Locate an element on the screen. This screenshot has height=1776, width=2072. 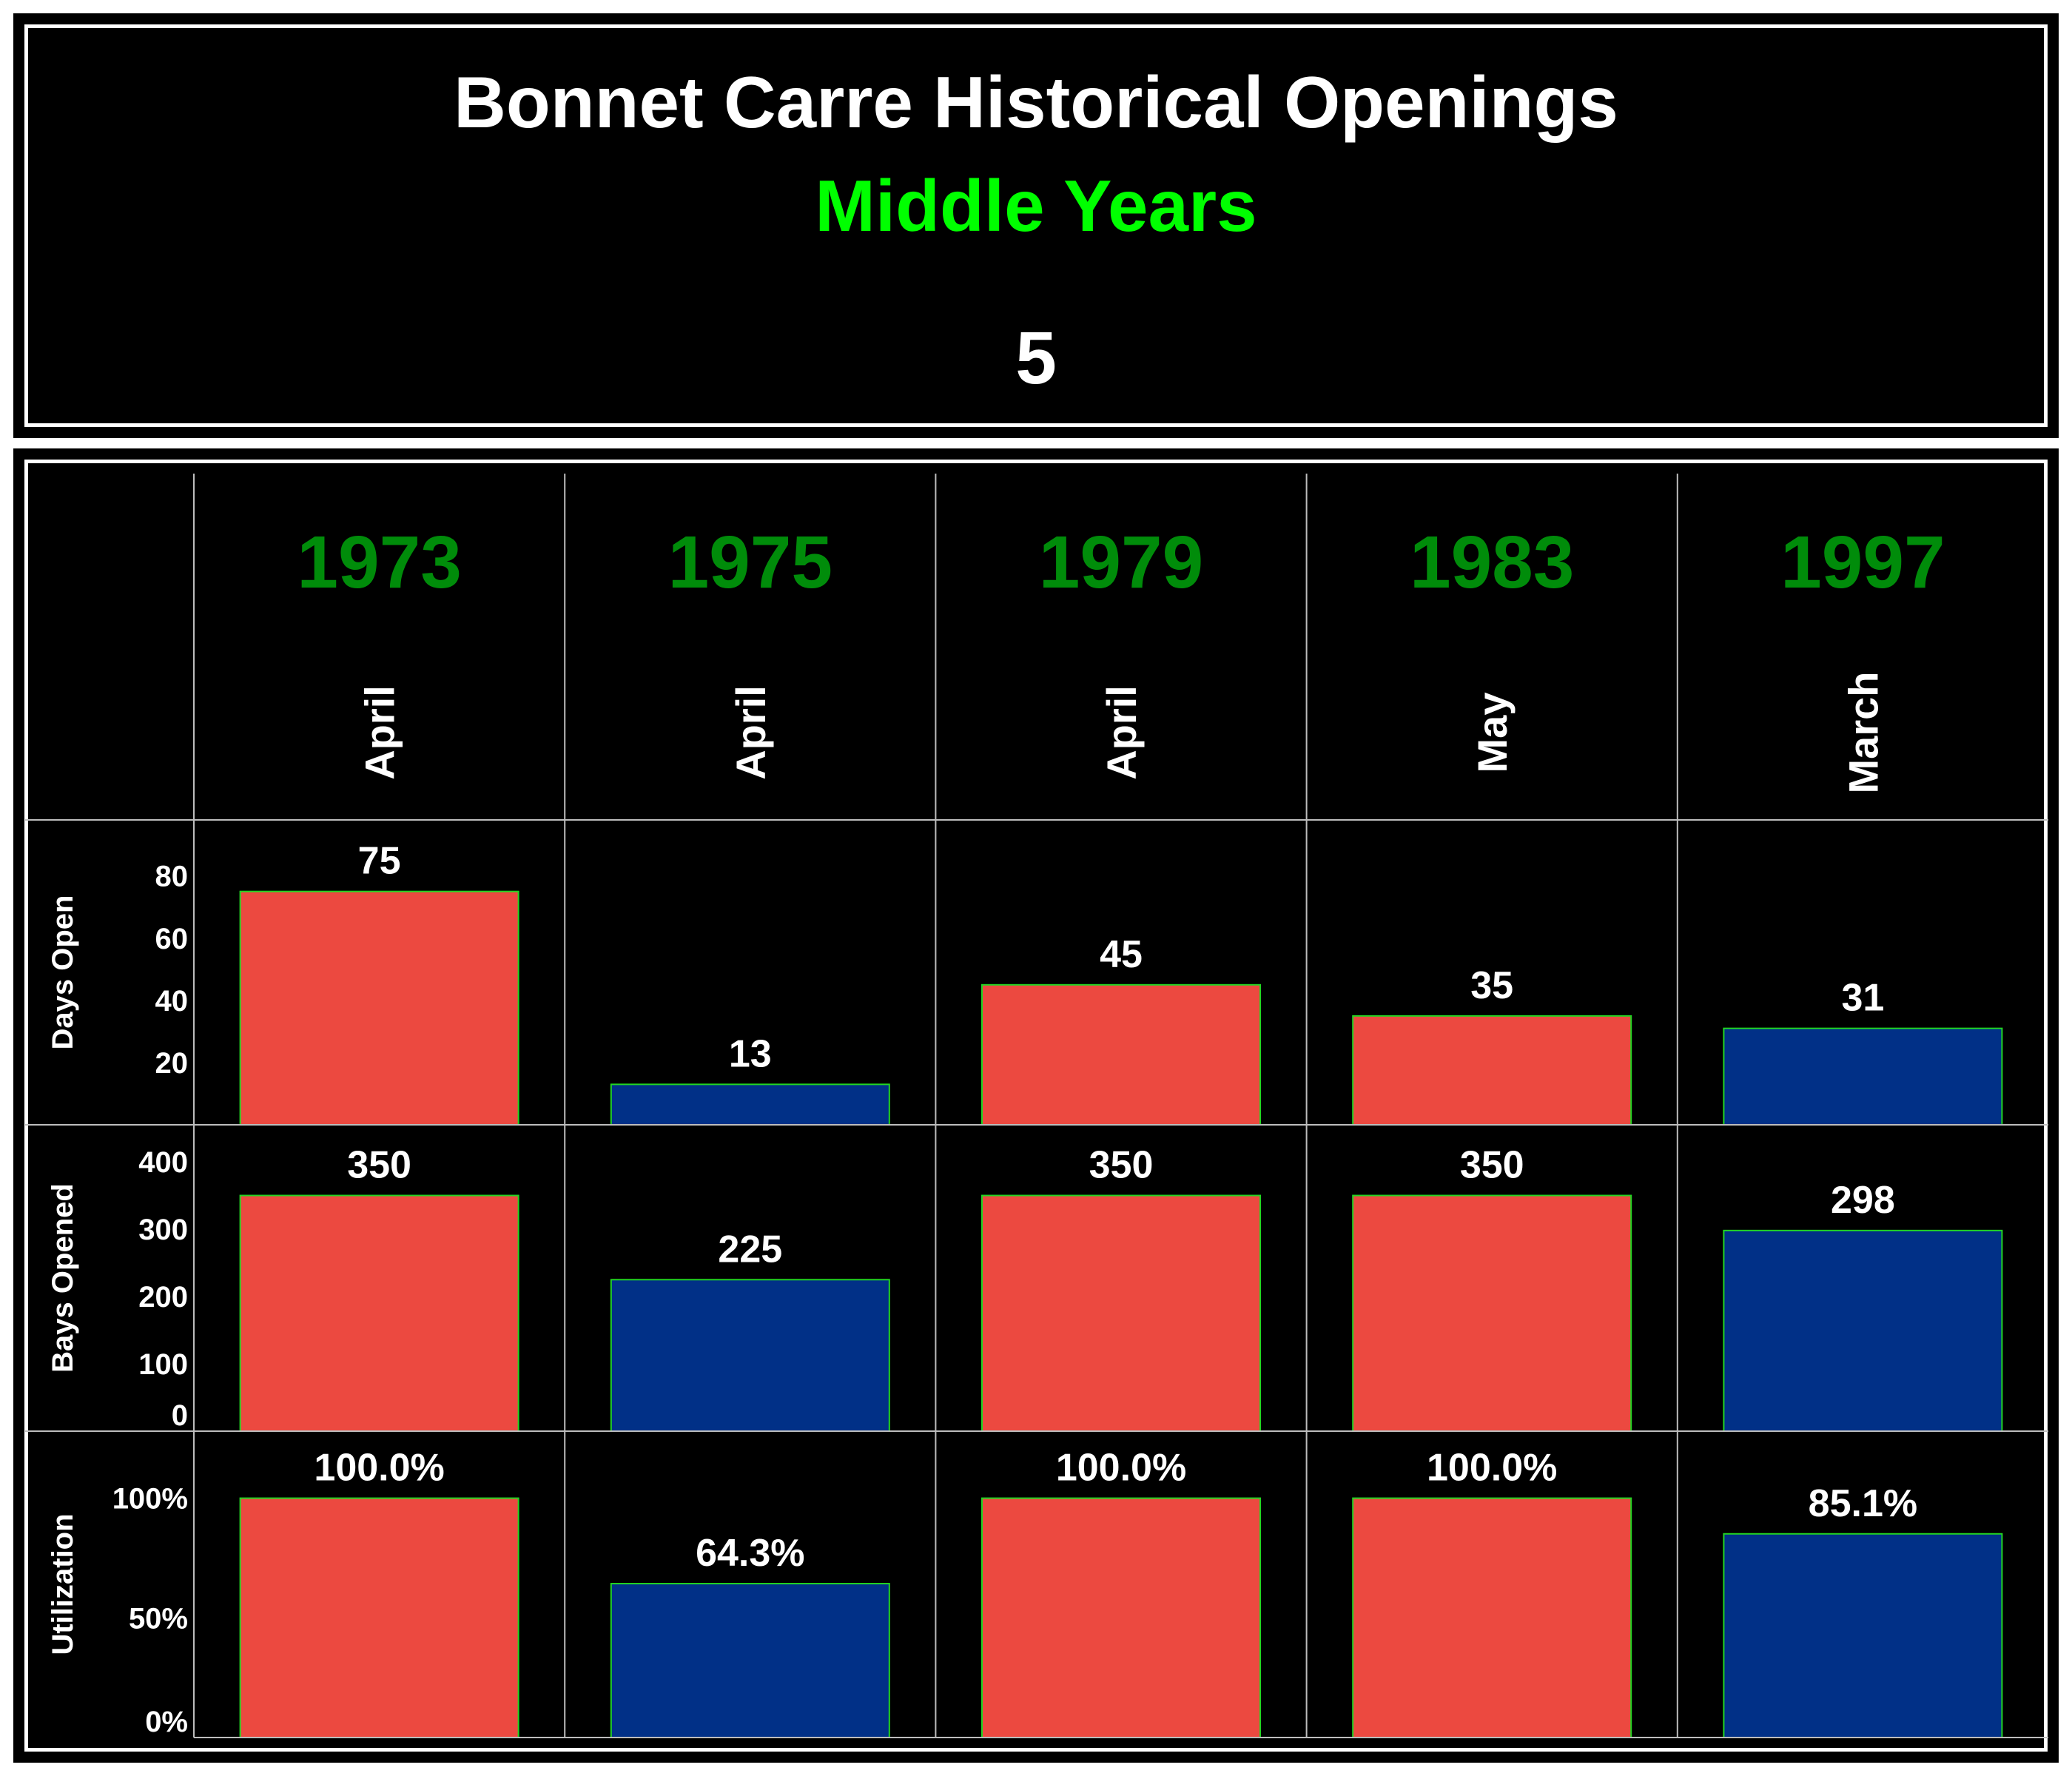
data-label: 85.1% is located at coordinates (1863, 1503).